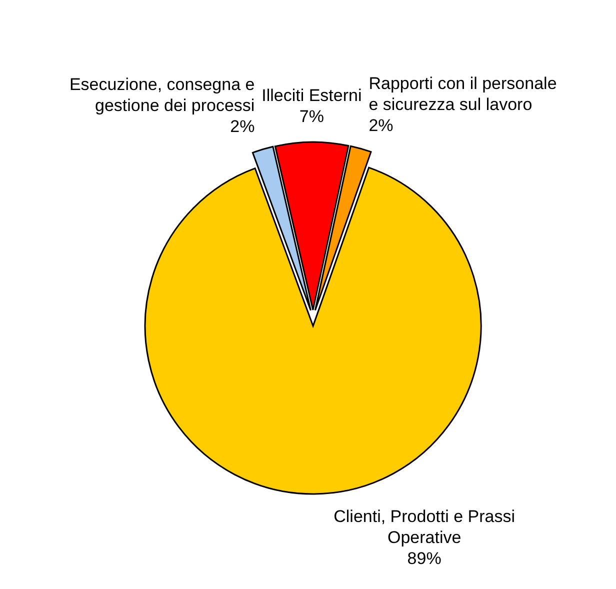 This screenshot has width=616, height=589. What do you see at coordinates (311, 116) in the screenshot?
I see `data-label: 7%` at bounding box center [311, 116].